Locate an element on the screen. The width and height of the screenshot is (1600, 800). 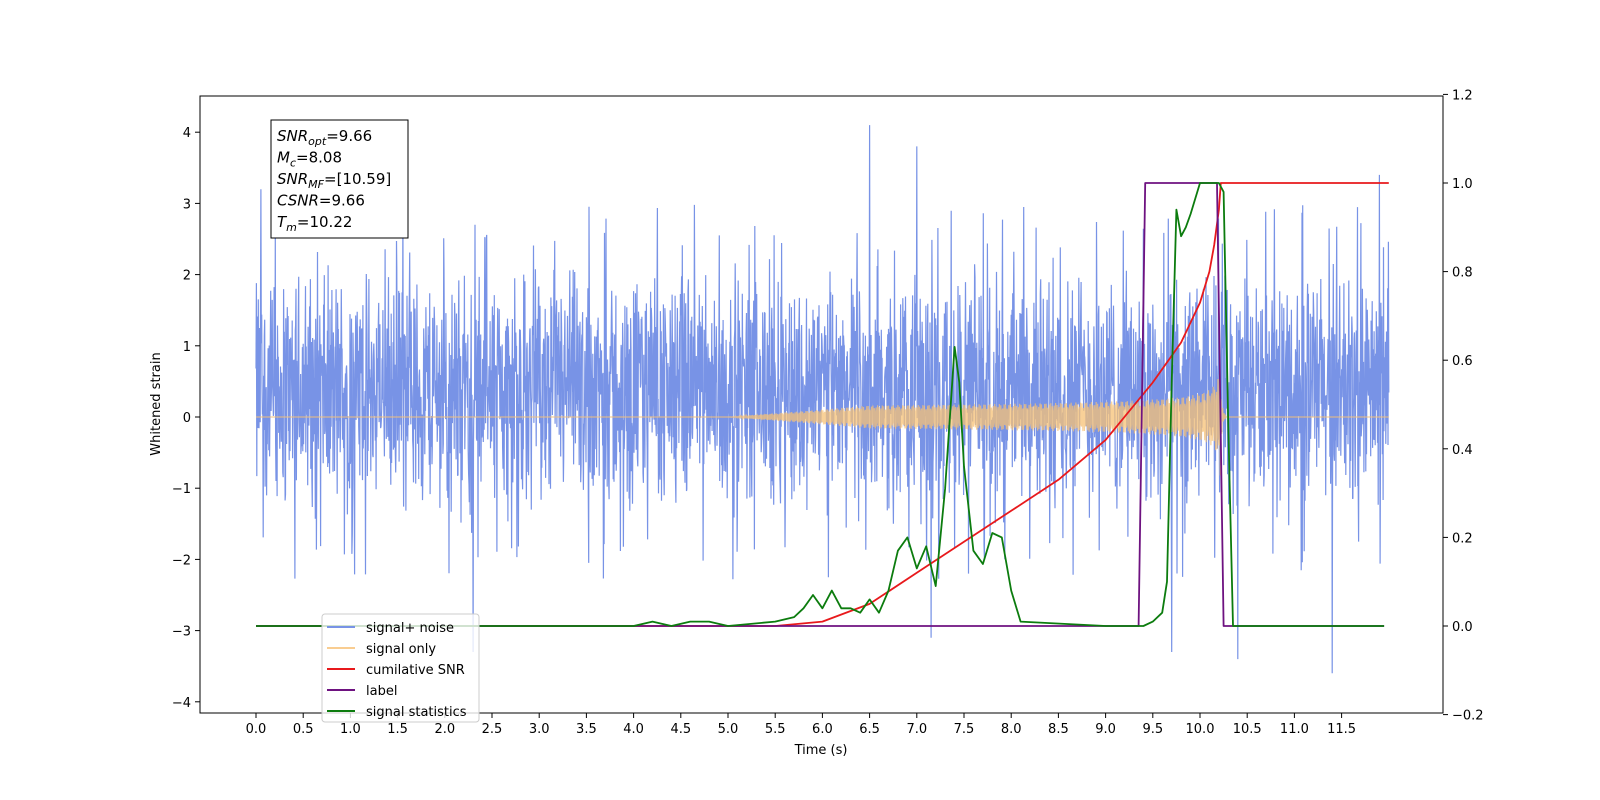
y-right-tick-label: 0.4 is located at coordinates (1462, 450).